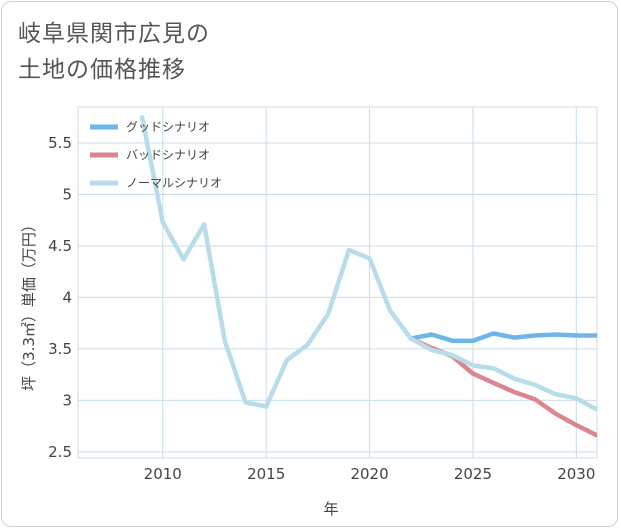  I want to click on x-tick-label: 2015, so click(266, 474).